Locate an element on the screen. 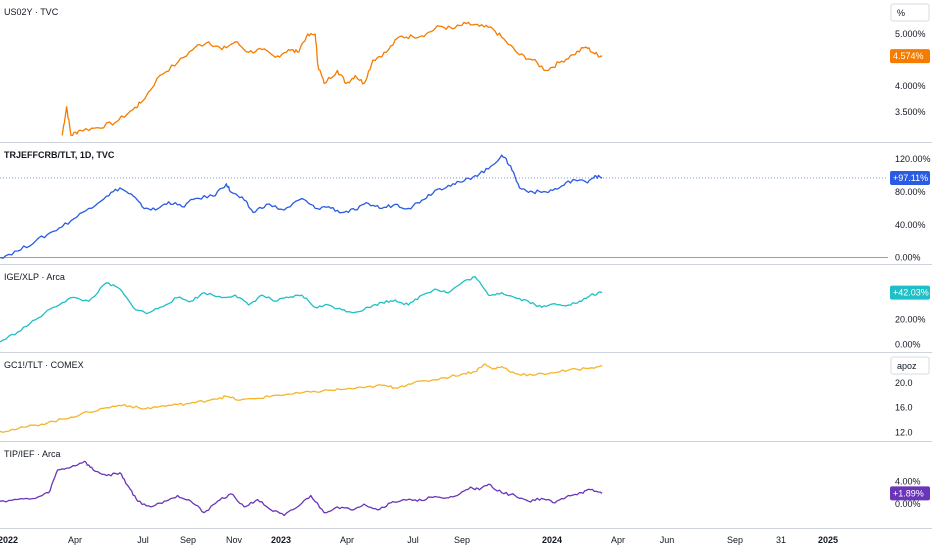 This screenshot has height=550, width=932. pane-tip: TIP/IEF · Arca 4.00% 0.00%+1.89% is located at coordinates (466, 489).